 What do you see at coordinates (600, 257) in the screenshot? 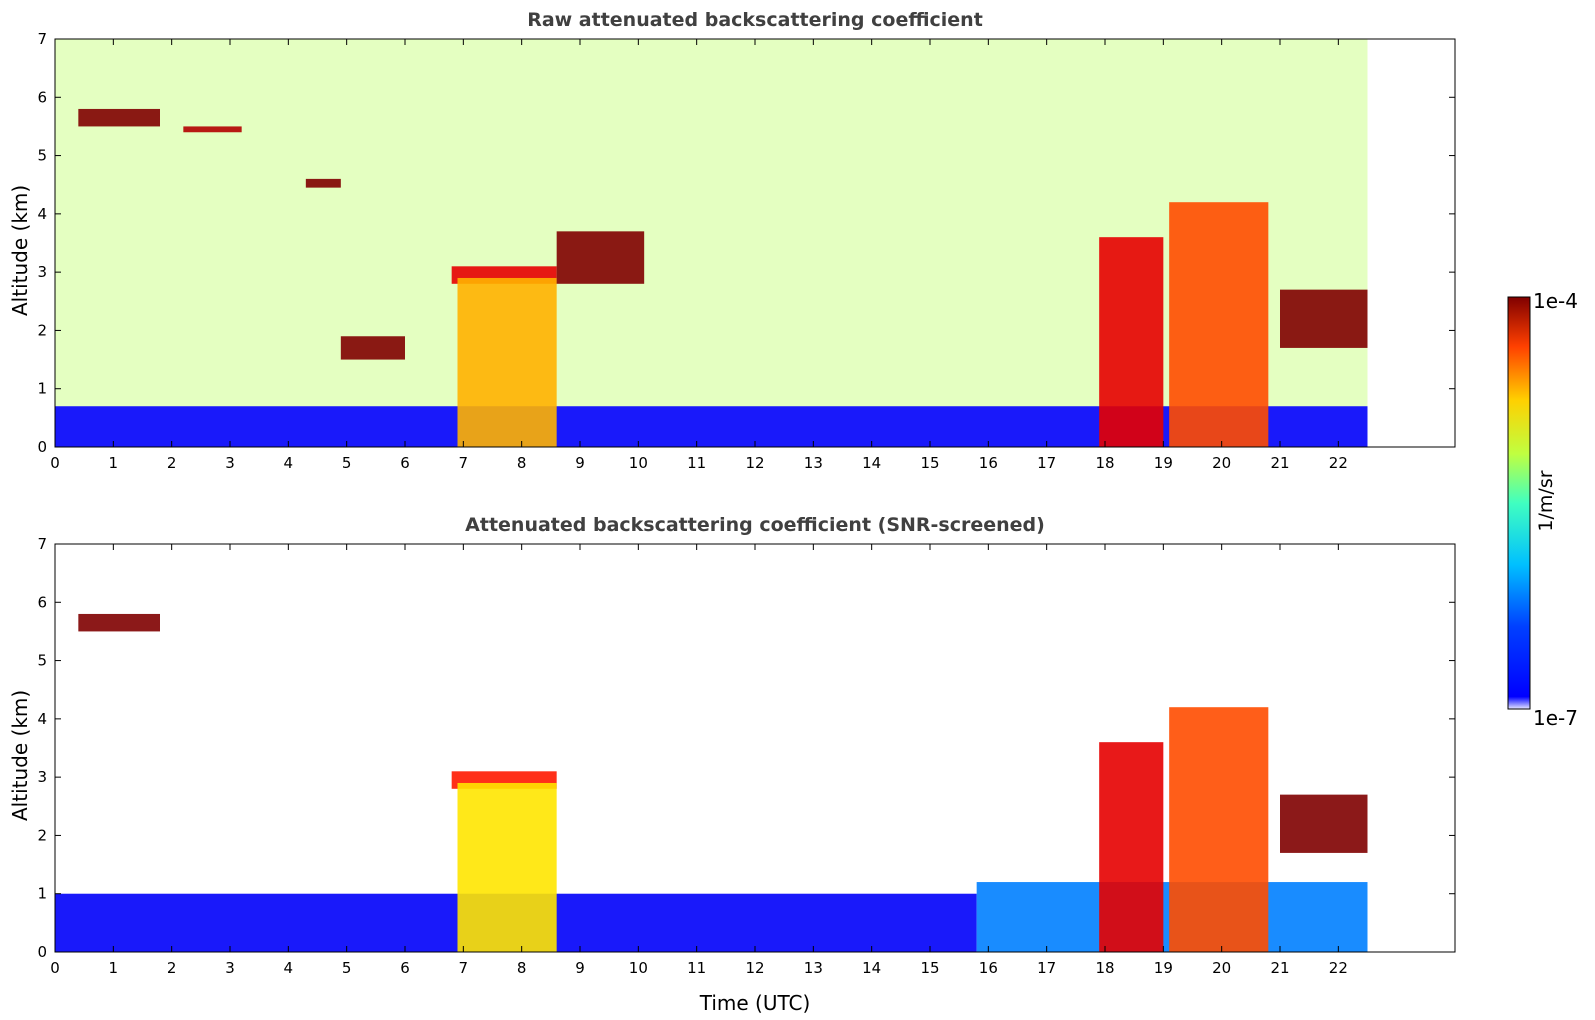
I see `layer-cloud-3.5` at bounding box center [600, 257].